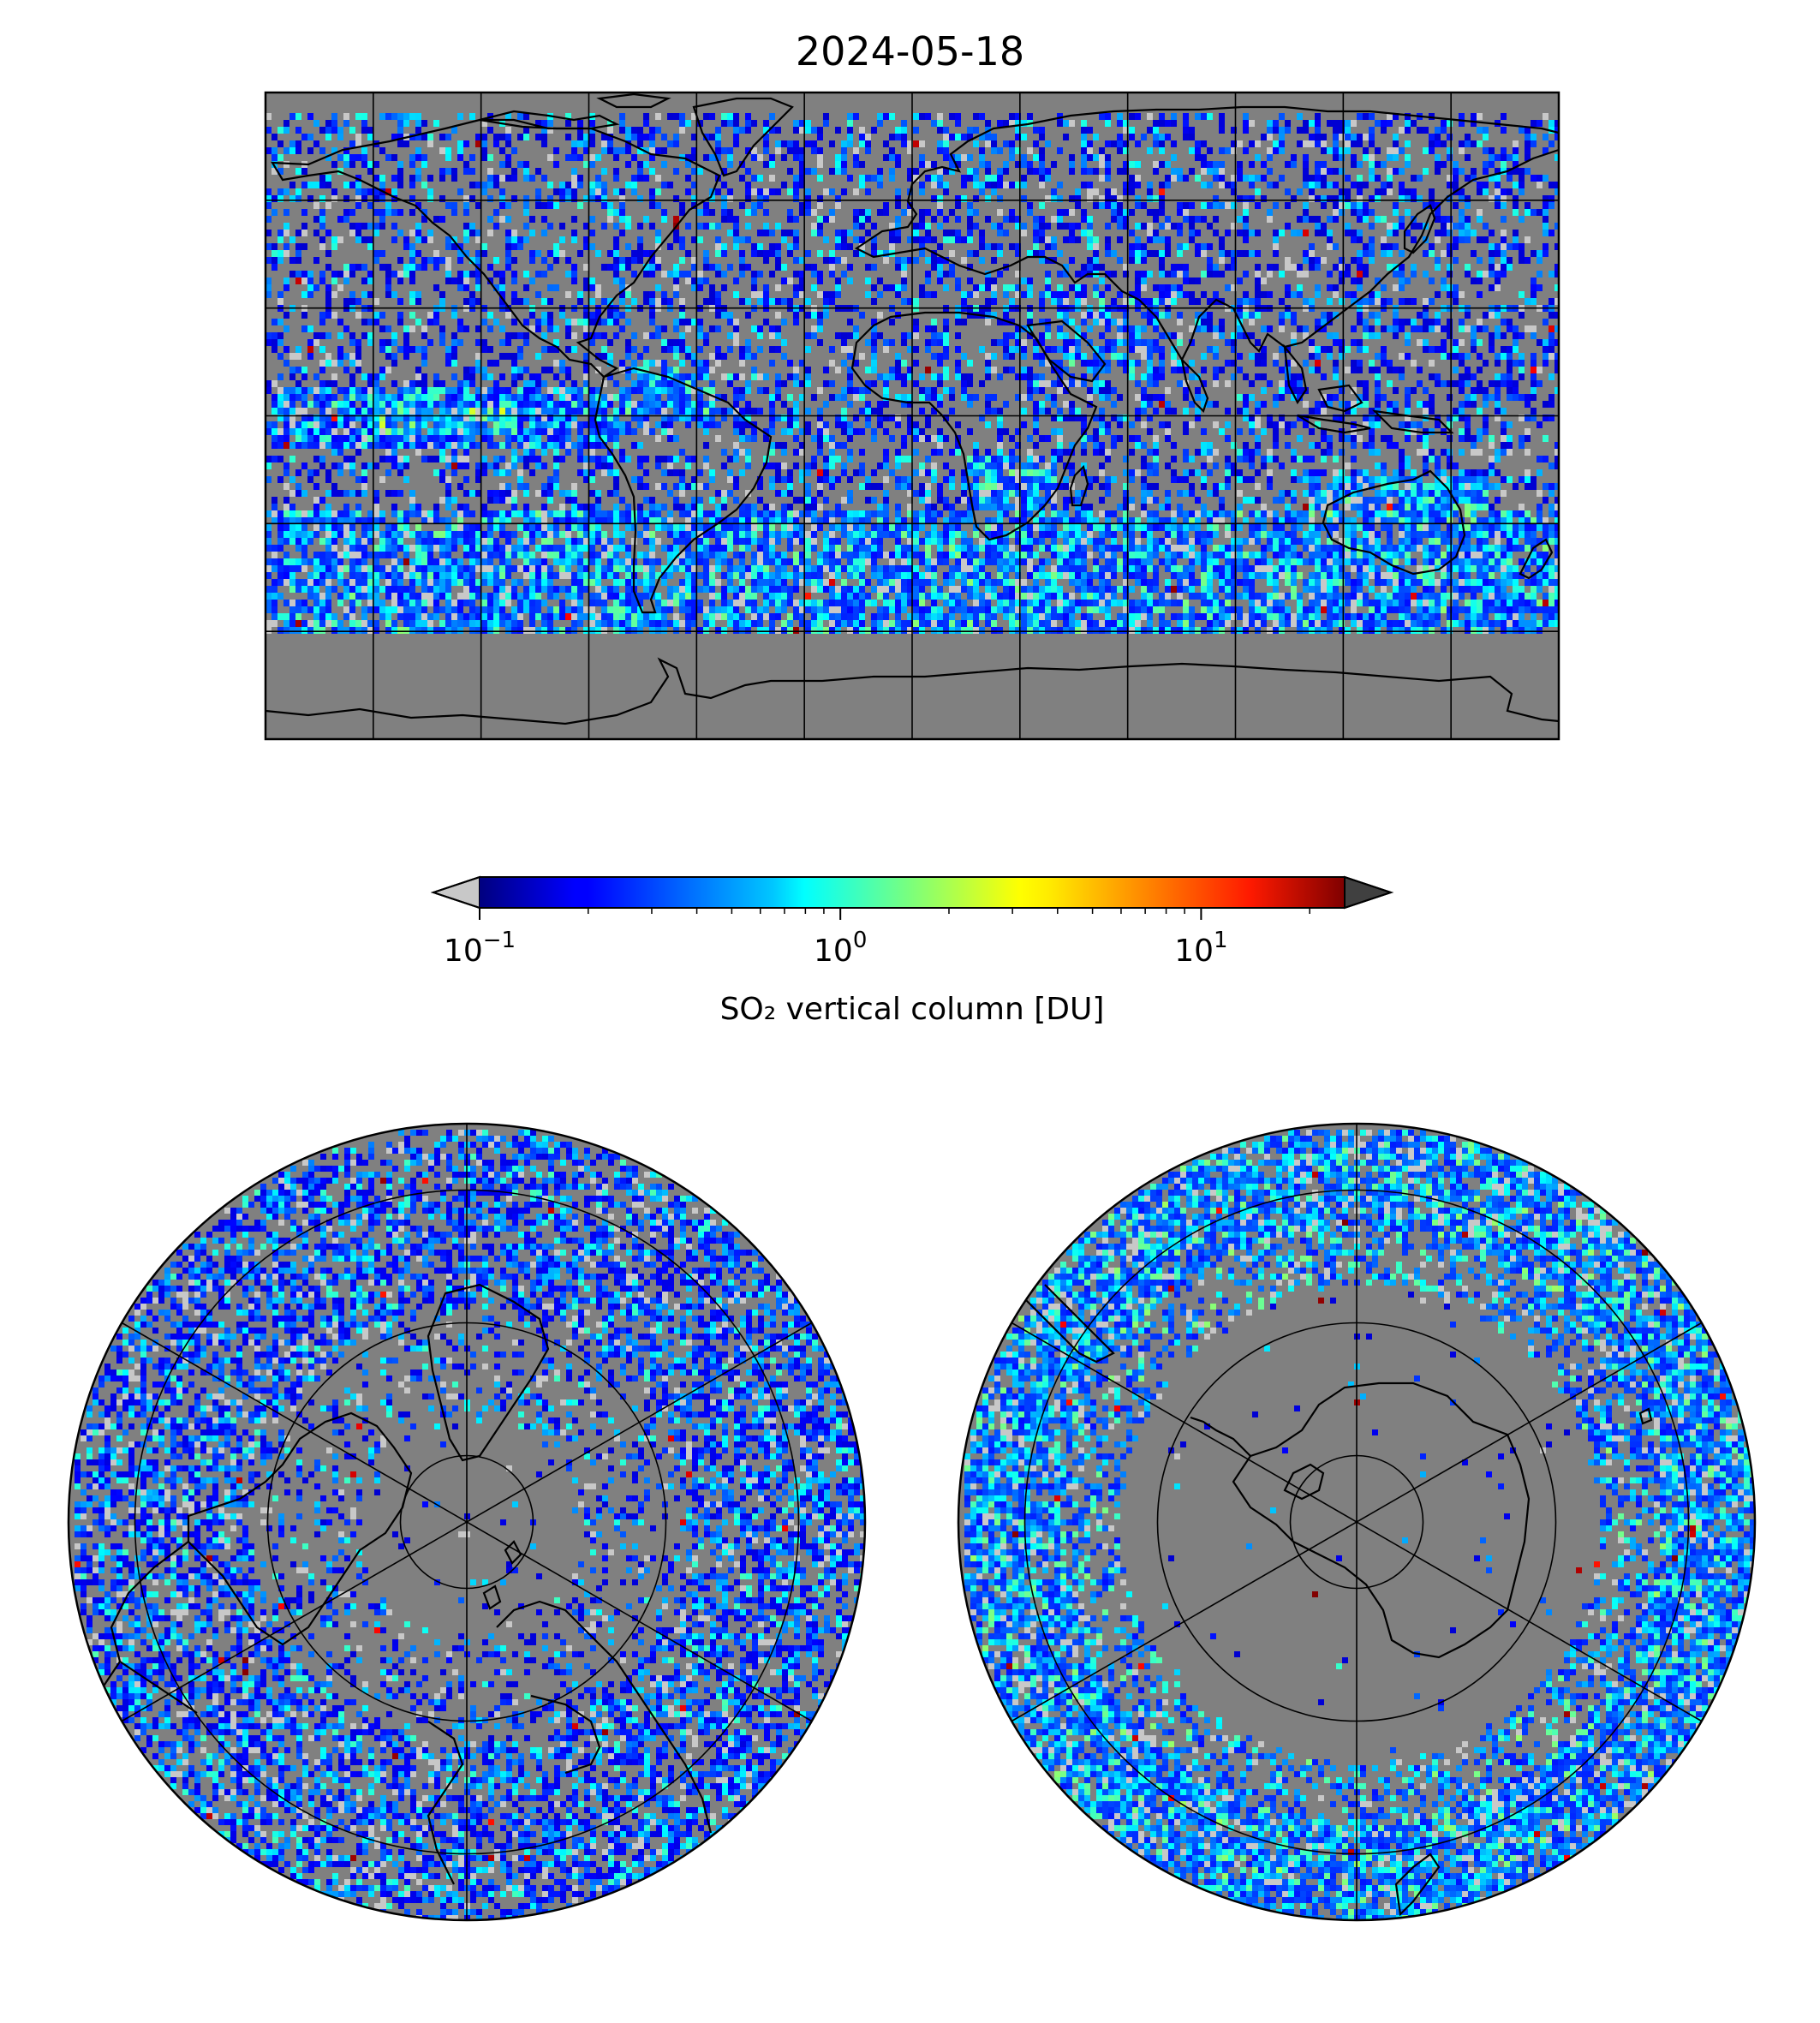 The image size is (1820, 2023). What do you see at coordinates (455, 892) in the screenshot?
I see `colorbar-under-extension` at bounding box center [455, 892].